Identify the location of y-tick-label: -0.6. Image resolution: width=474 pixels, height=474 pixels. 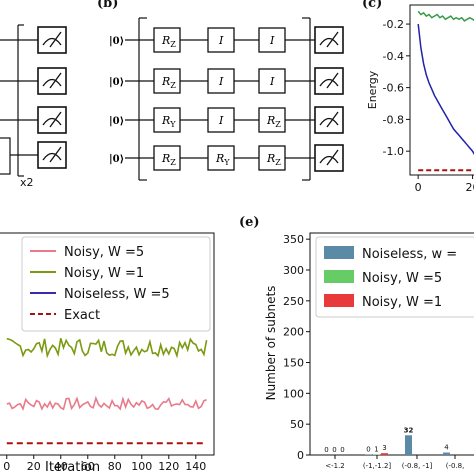
(393, 88).